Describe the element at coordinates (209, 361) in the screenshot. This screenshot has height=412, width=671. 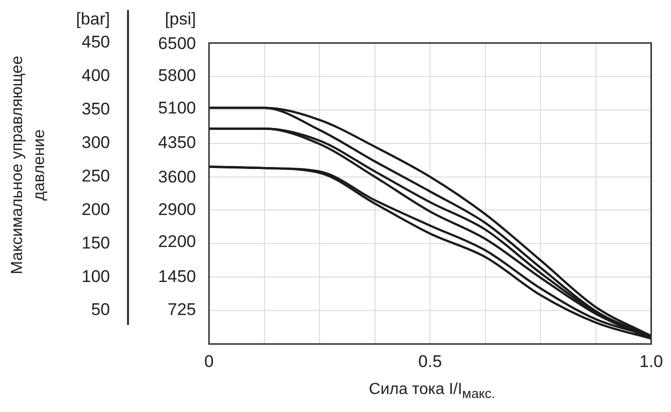
I see `x-tick-label: 0` at that location.